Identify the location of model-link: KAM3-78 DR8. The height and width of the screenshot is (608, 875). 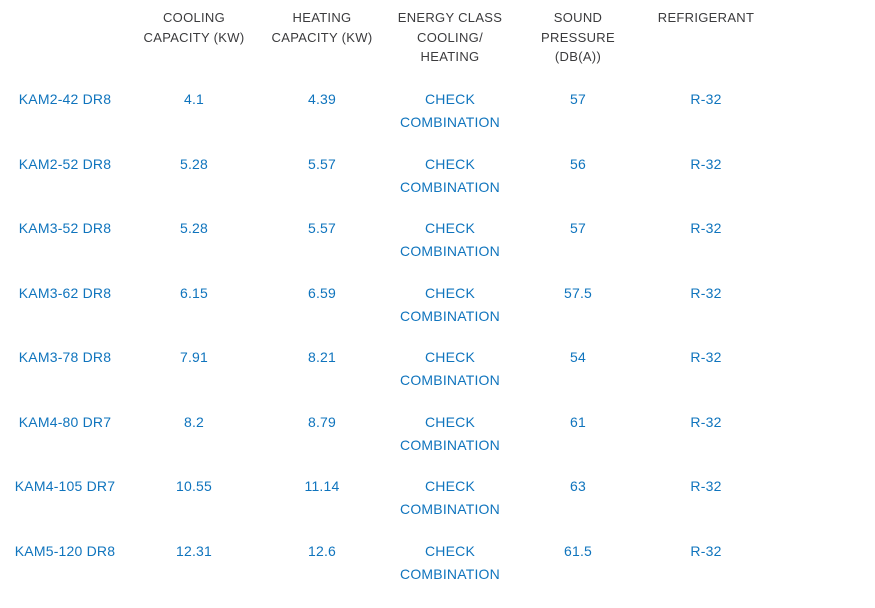
(65, 357).